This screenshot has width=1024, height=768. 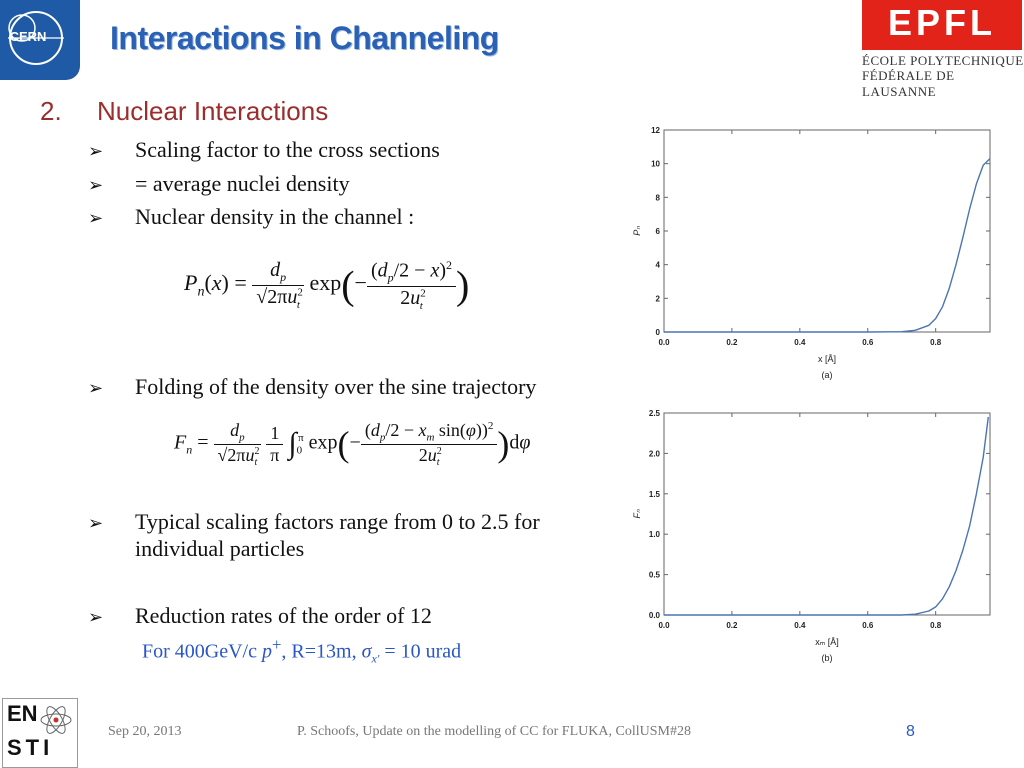 I want to click on epfl-logo: EPFL, so click(x=942, y=25).